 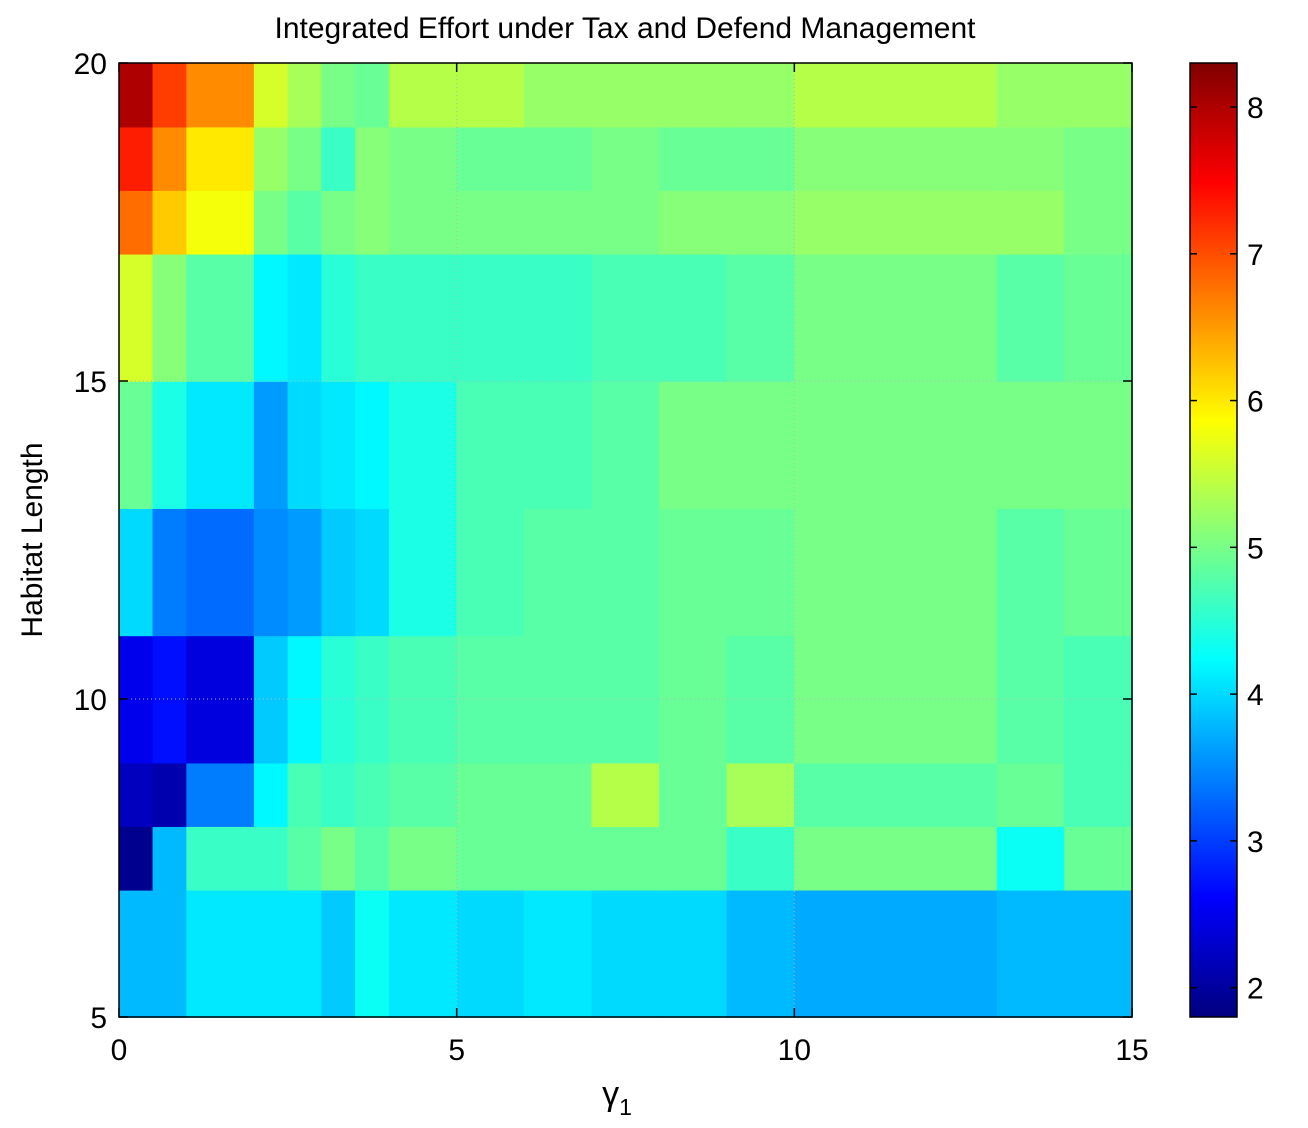 What do you see at coordinates (98, 1018) in the screenshot?
I see `y-tick-label: 5` at bounding box center [98, 1018].